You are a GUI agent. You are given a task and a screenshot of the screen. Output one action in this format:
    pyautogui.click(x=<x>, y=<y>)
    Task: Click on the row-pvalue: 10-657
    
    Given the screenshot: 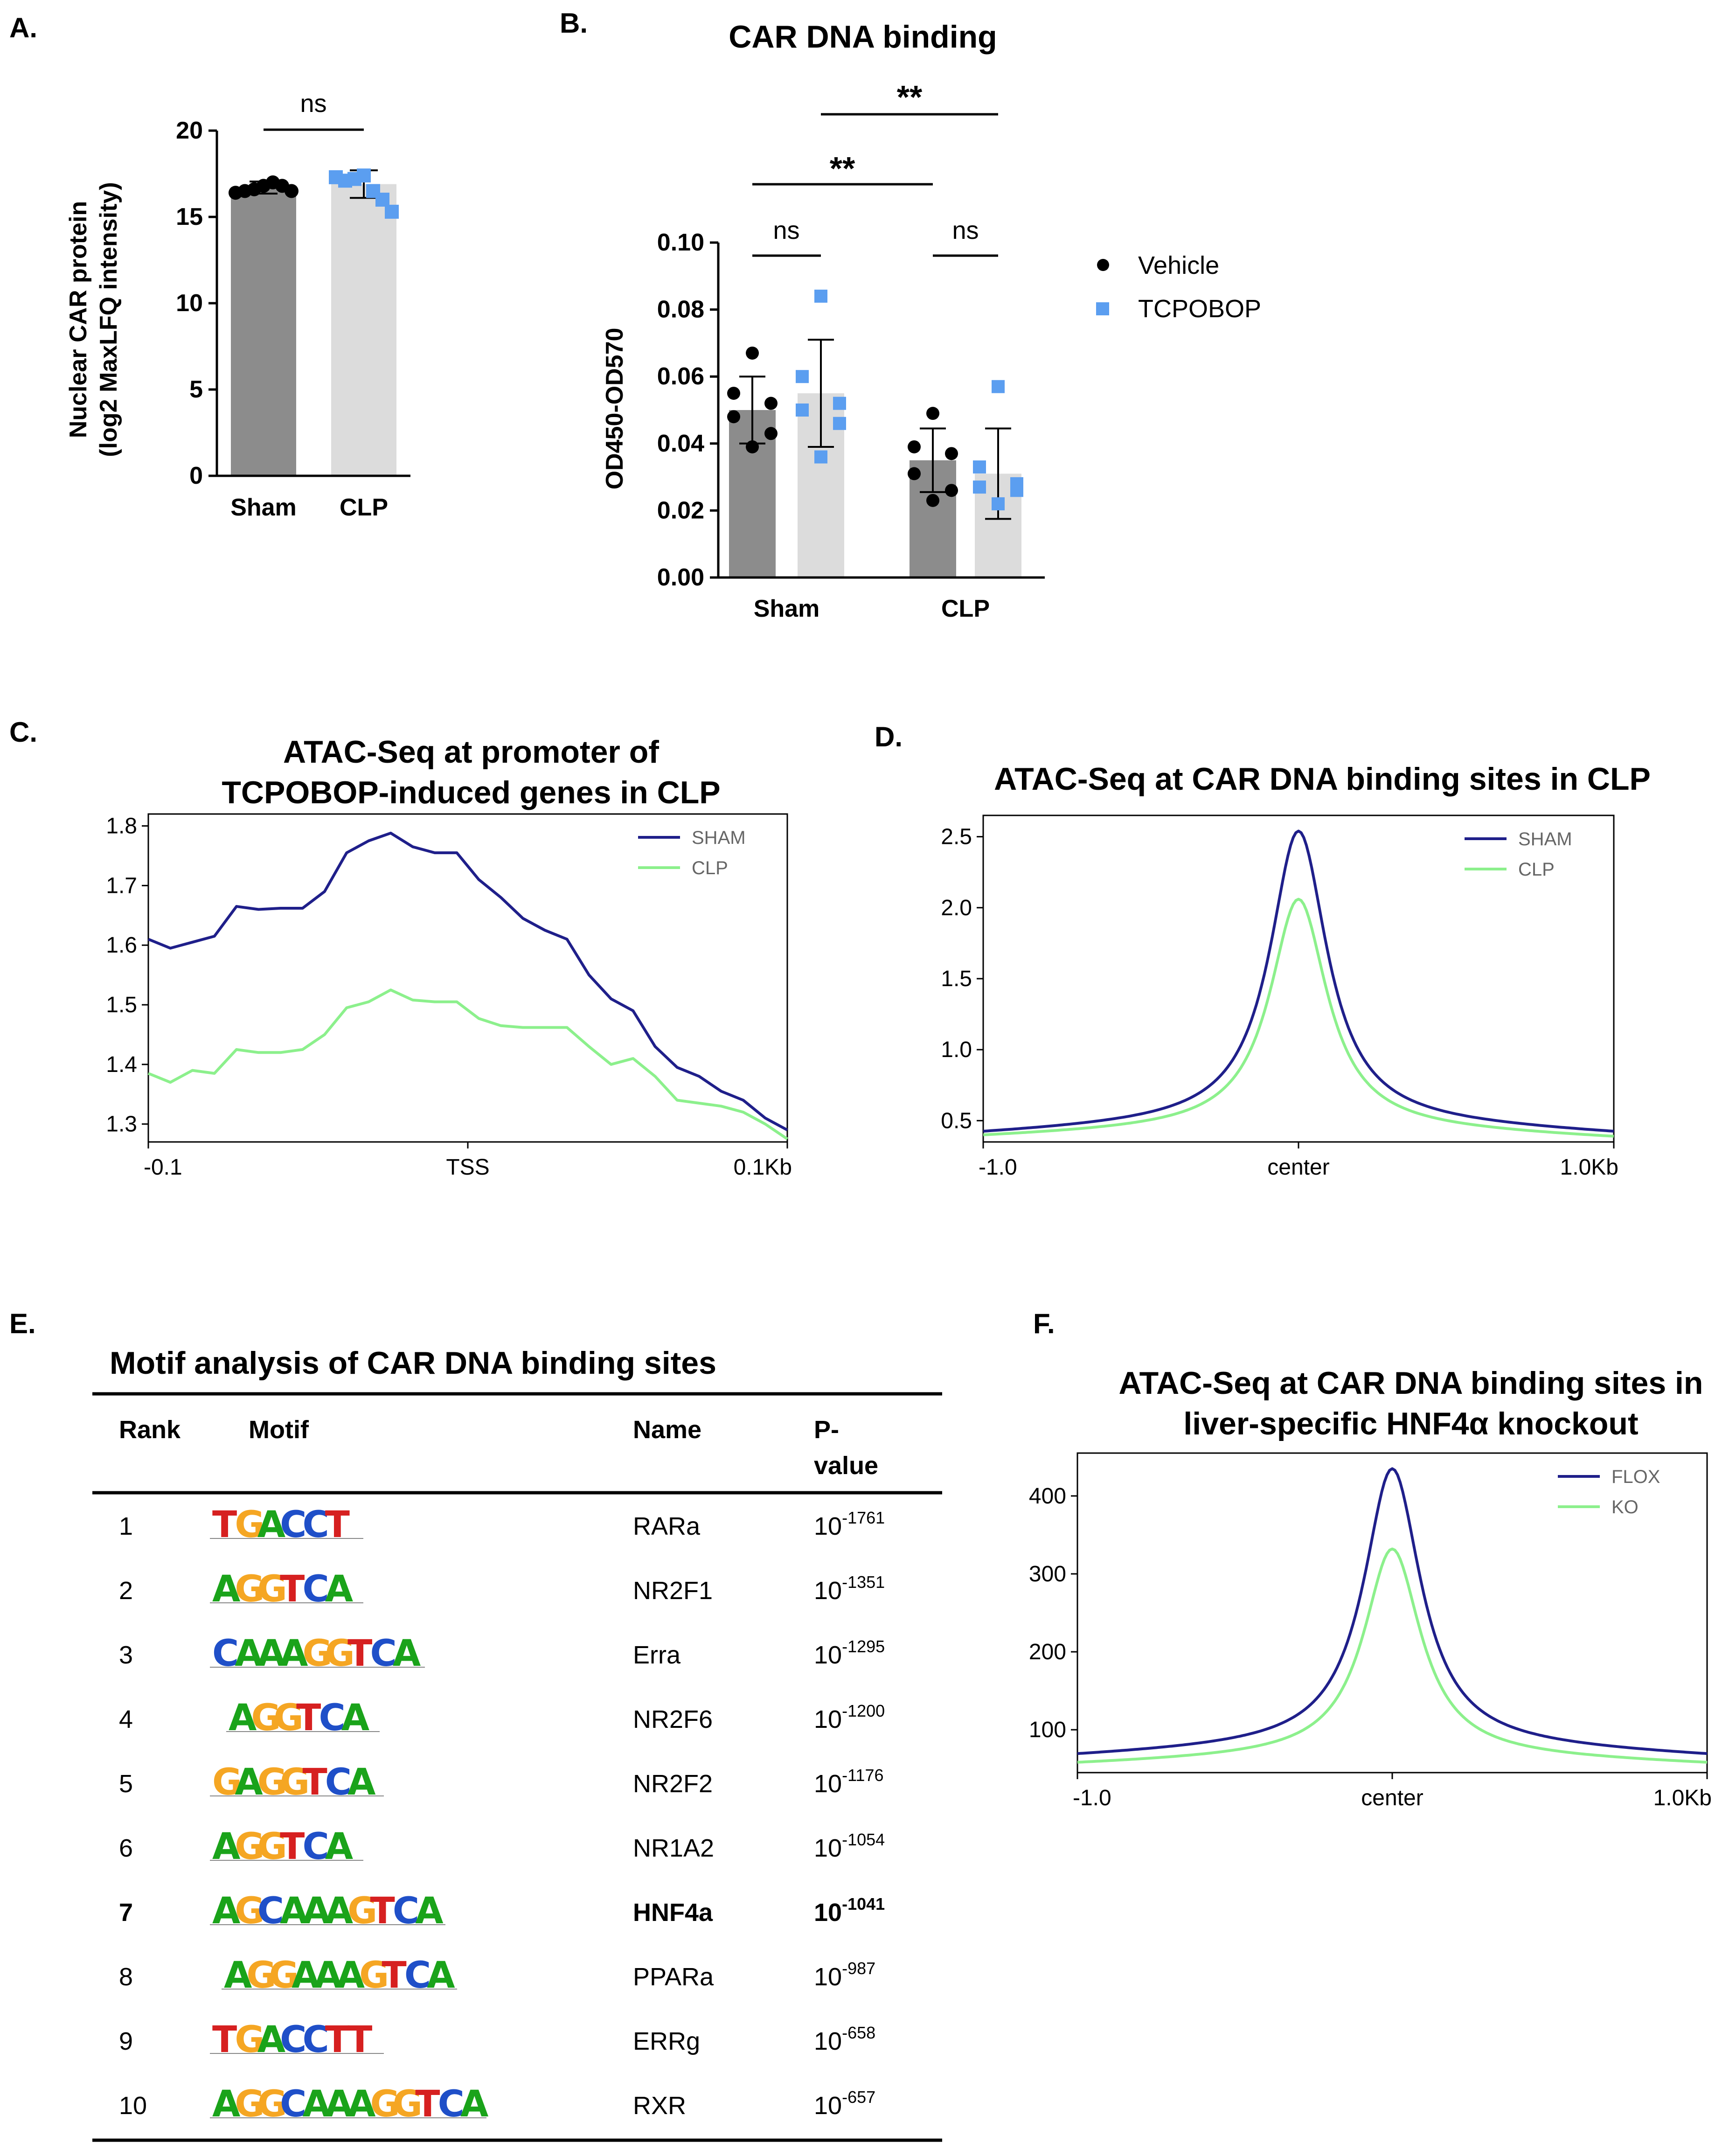 What is the action you would take?
    pyautogui.click(x=844, y=2103)
    